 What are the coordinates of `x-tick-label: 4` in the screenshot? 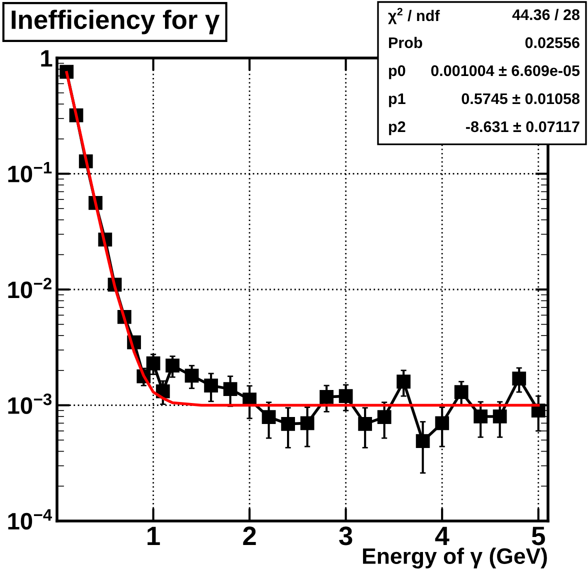 It's located at (442, 535).